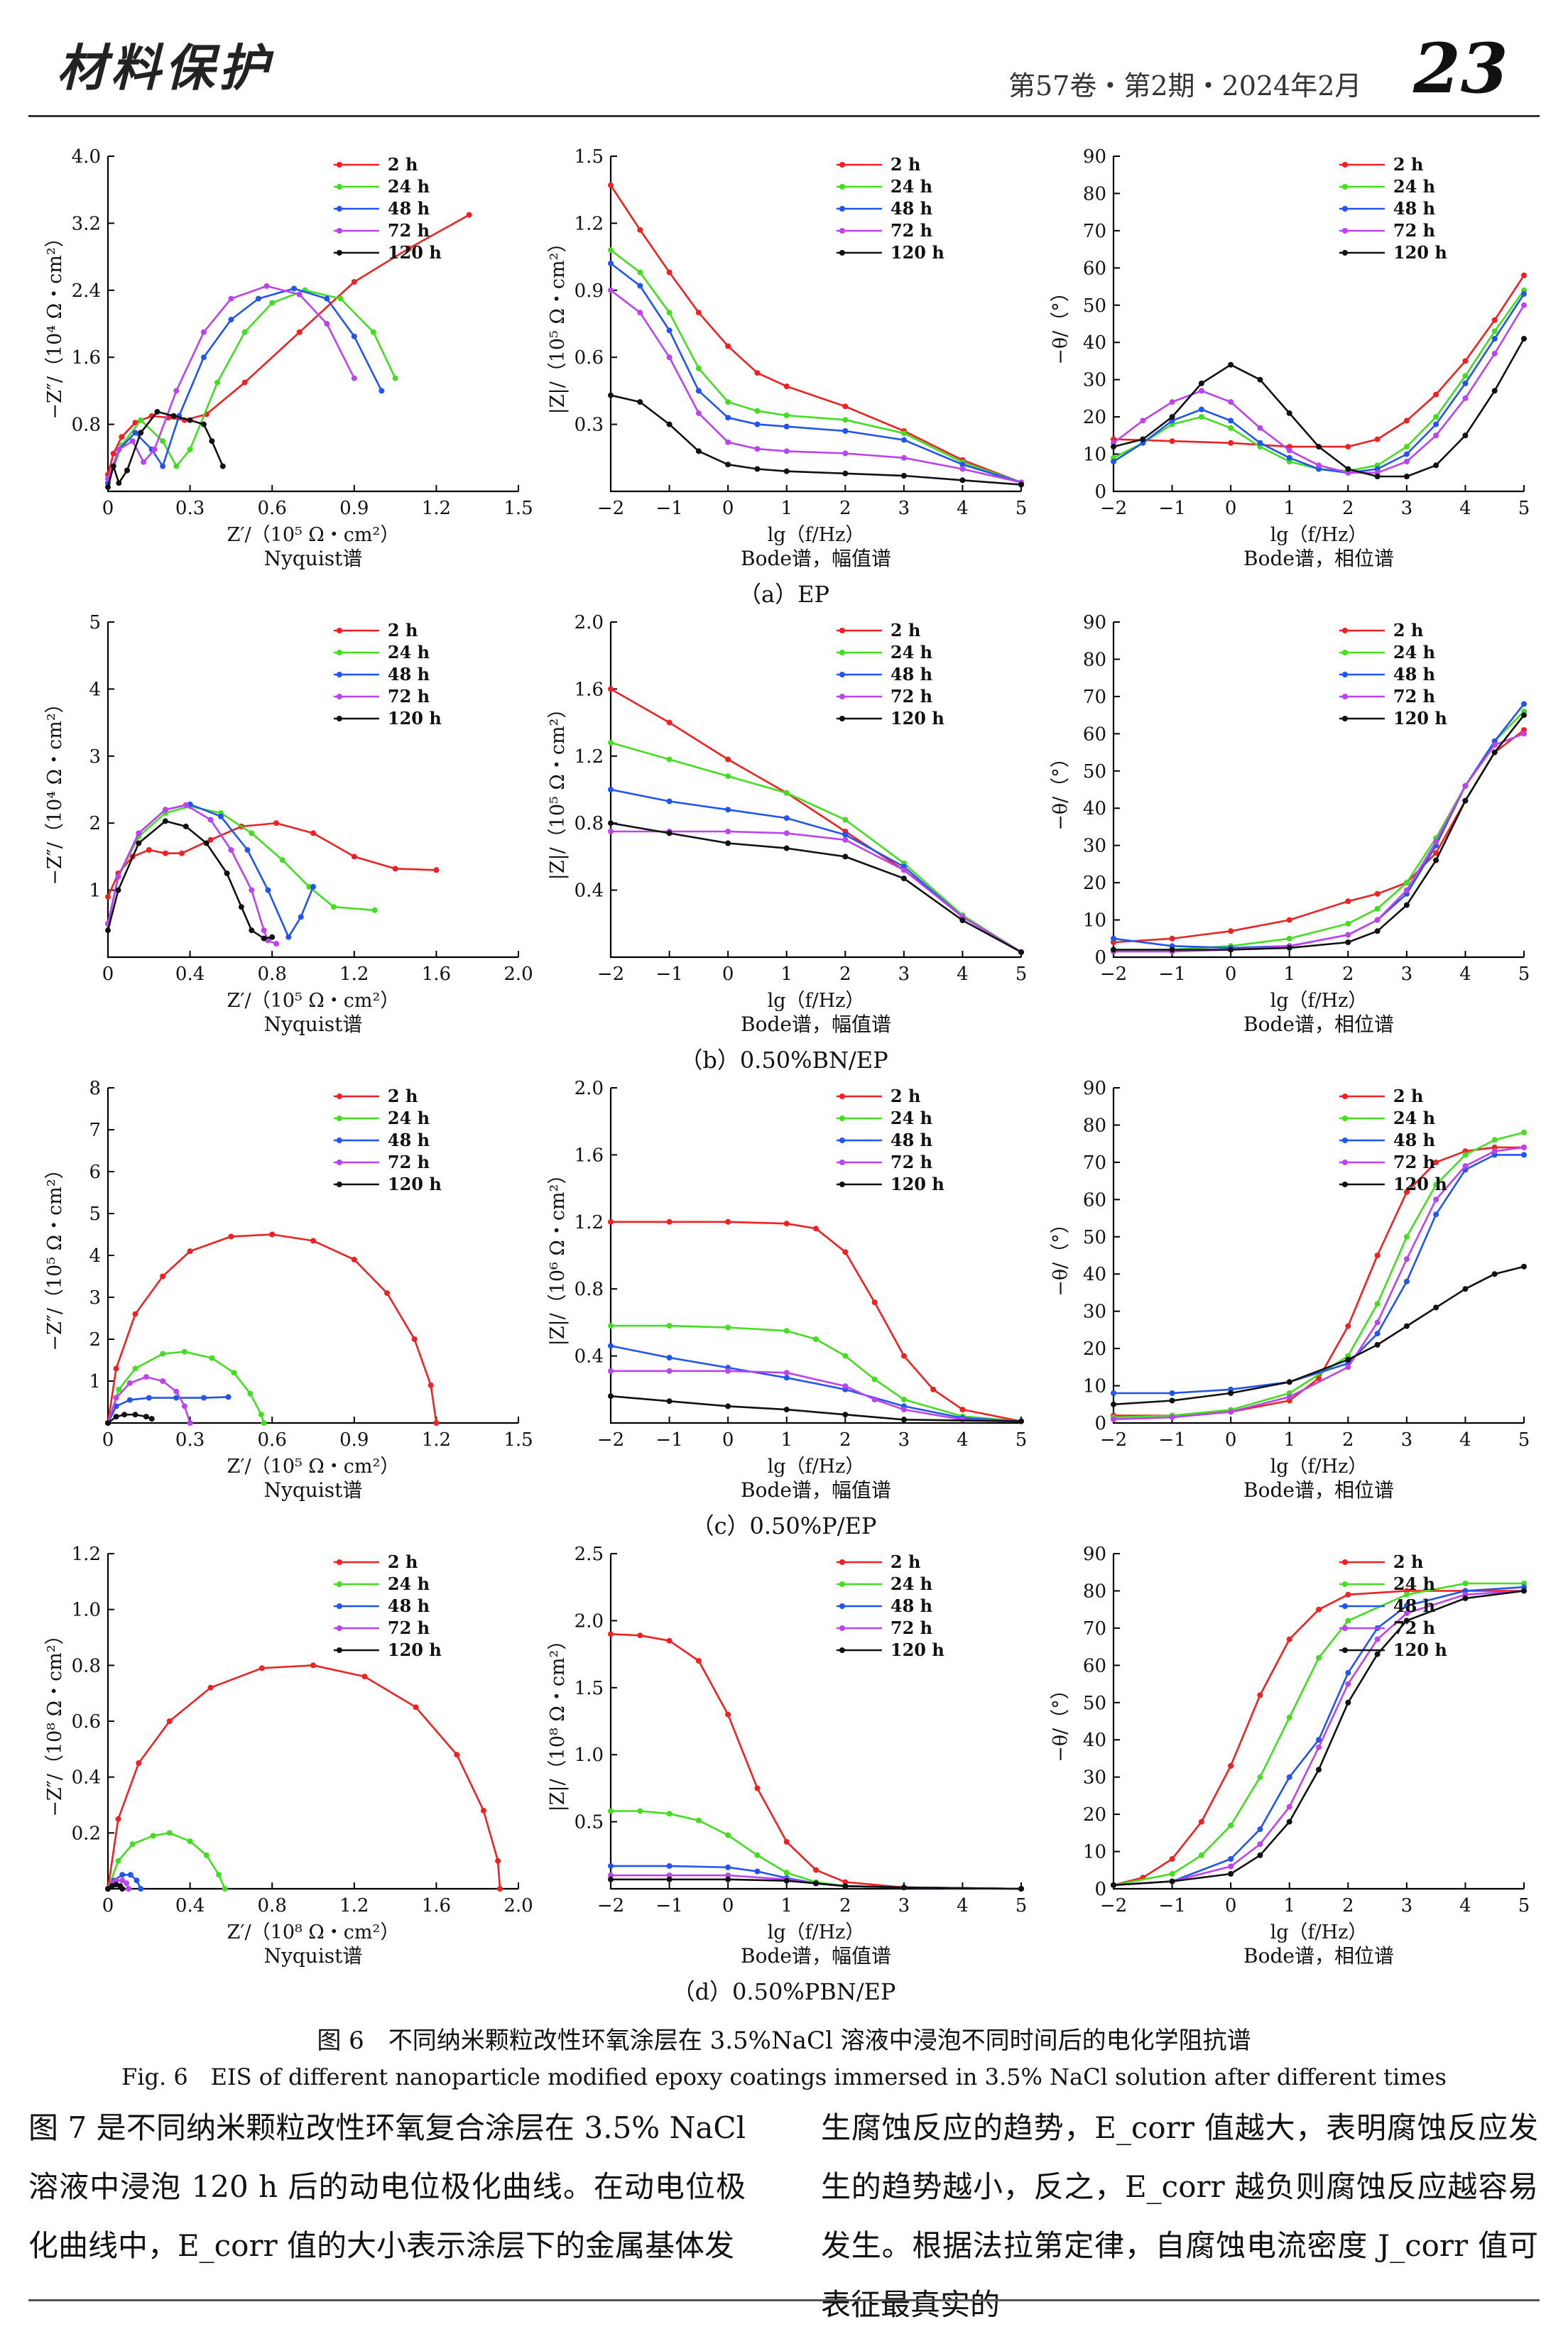 The width and height of the screenshot is (1568, 2334). Describe the element at coordinates (86, 1778) in the screenshot. I see `y-tick-label: 0.4` at that location.